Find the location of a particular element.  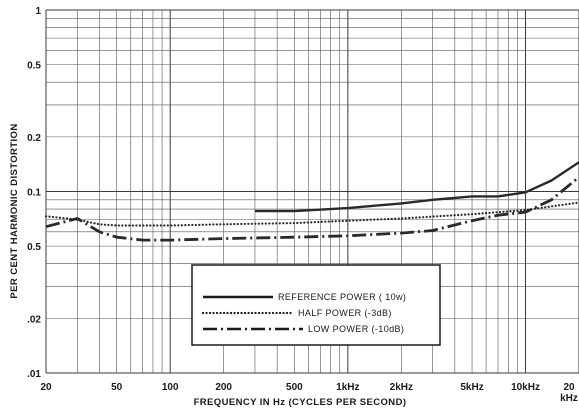

x-tick-label: 2kHz is located at coordinates (401, 387).